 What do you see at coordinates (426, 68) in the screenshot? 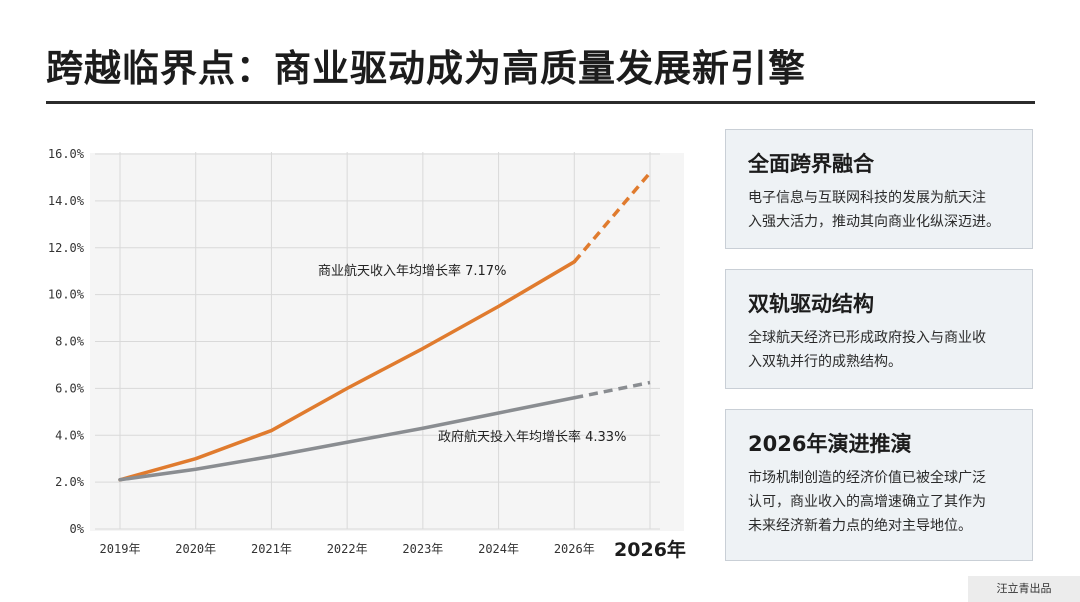
I see `page-title: 跨越临界点：商业驱动成为高质量发展新引擎` at bounding box center [426, 68].